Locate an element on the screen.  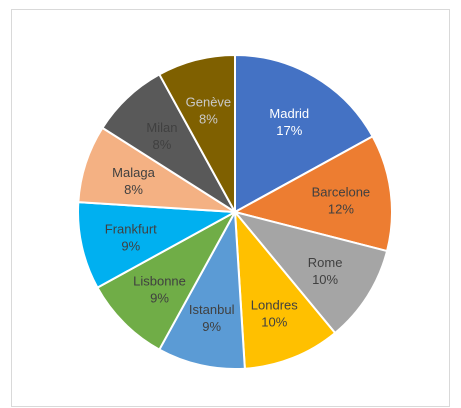
pie-slice-istanbul is located at coordinates (202, 290).